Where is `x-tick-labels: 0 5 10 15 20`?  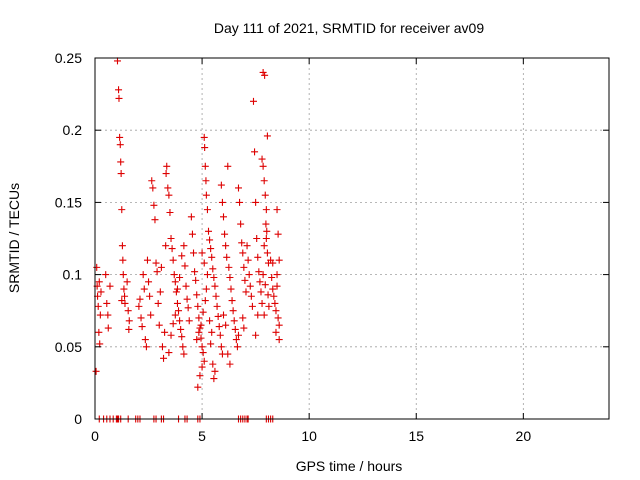 x-tick-labels: 0 5 10 15 20 is located at coordinates (311, 436).